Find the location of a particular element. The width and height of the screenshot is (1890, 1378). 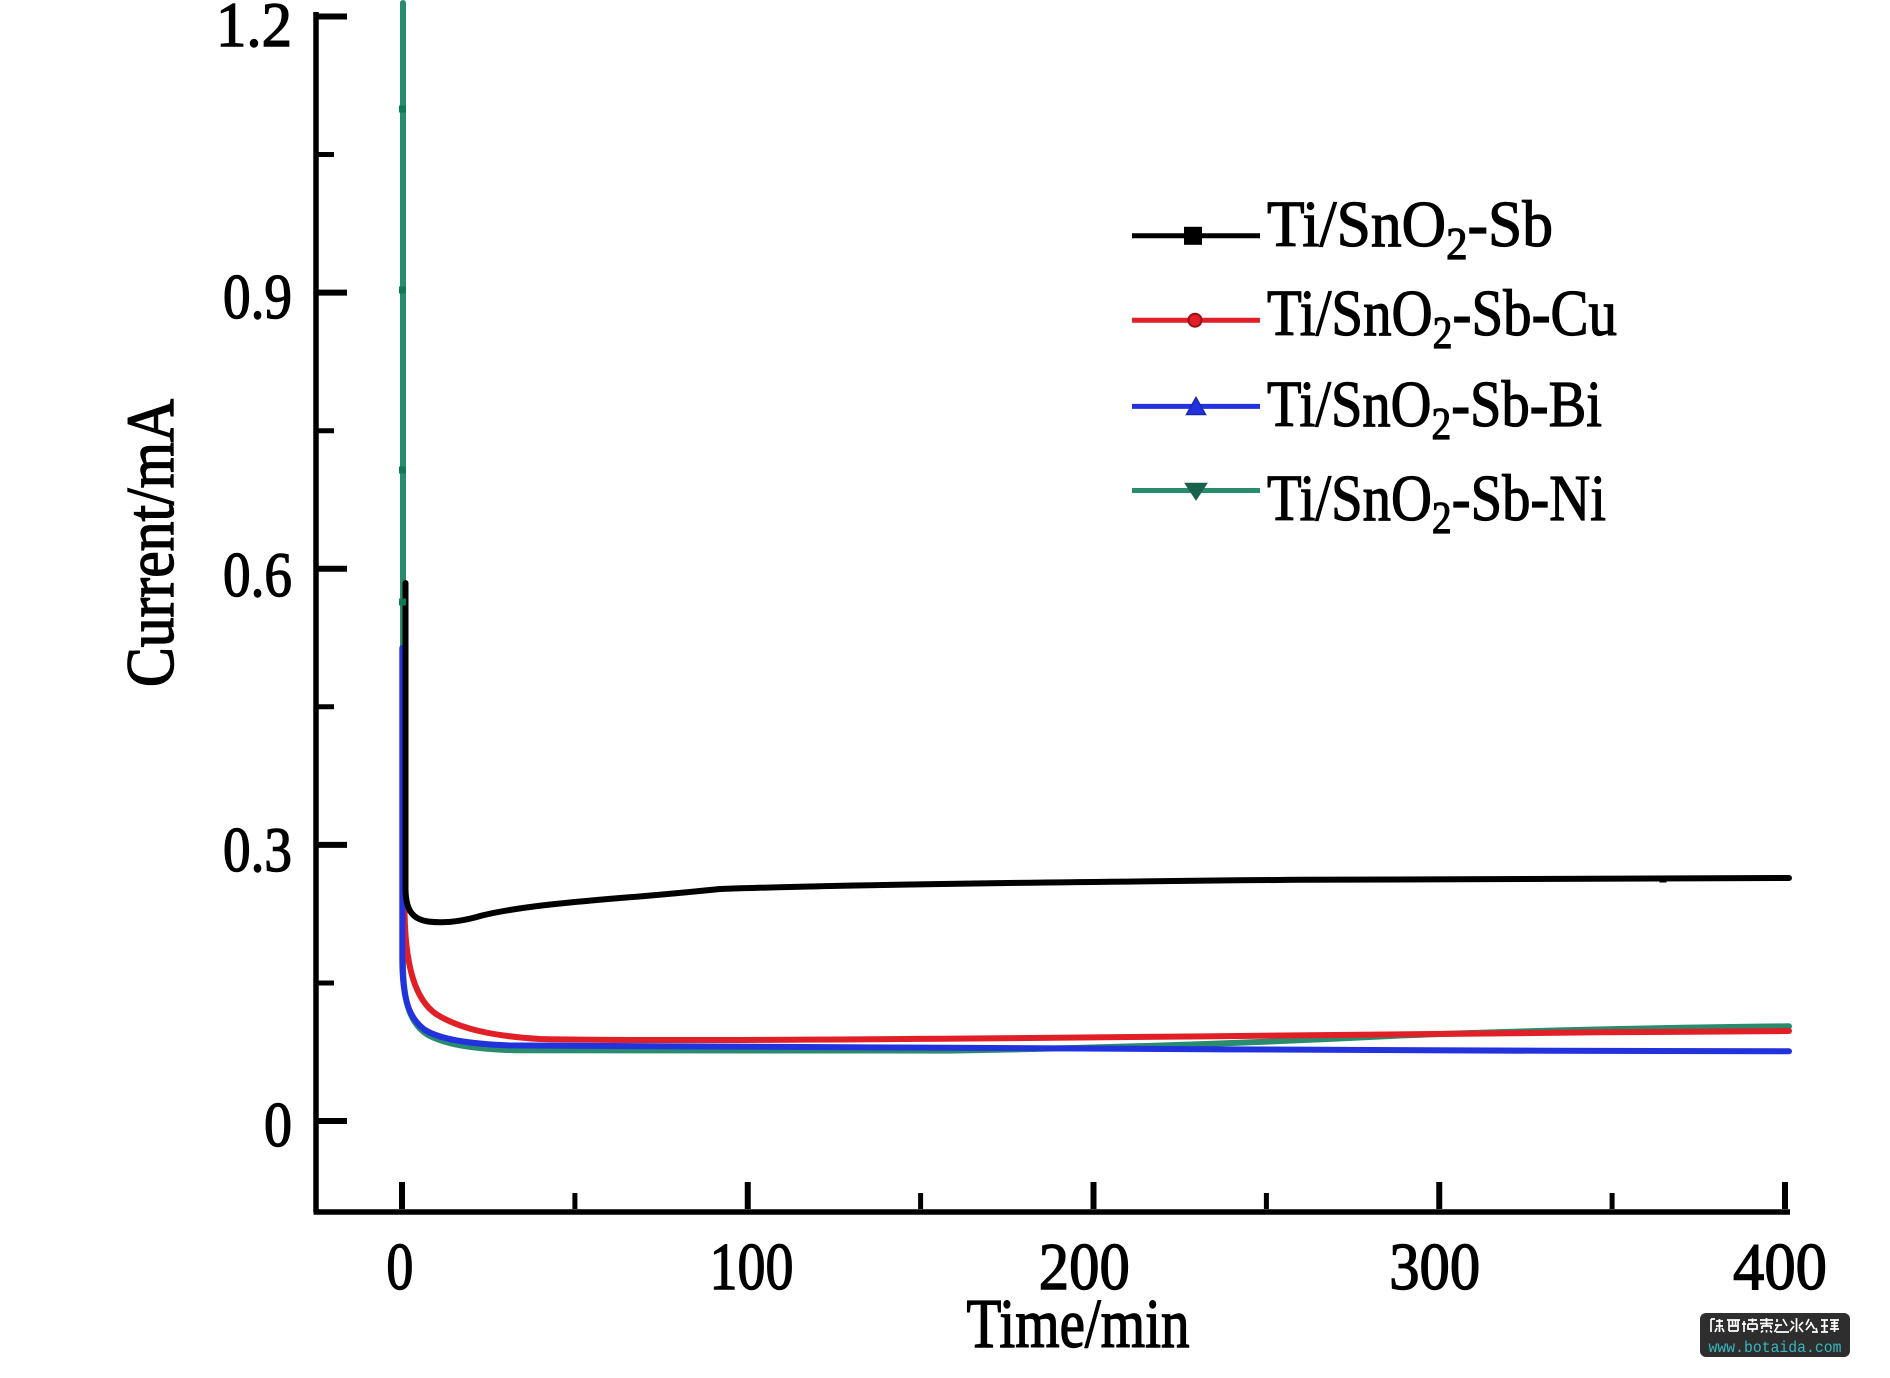

svg-text: Time/min is located at coordinates (1078, 1324).